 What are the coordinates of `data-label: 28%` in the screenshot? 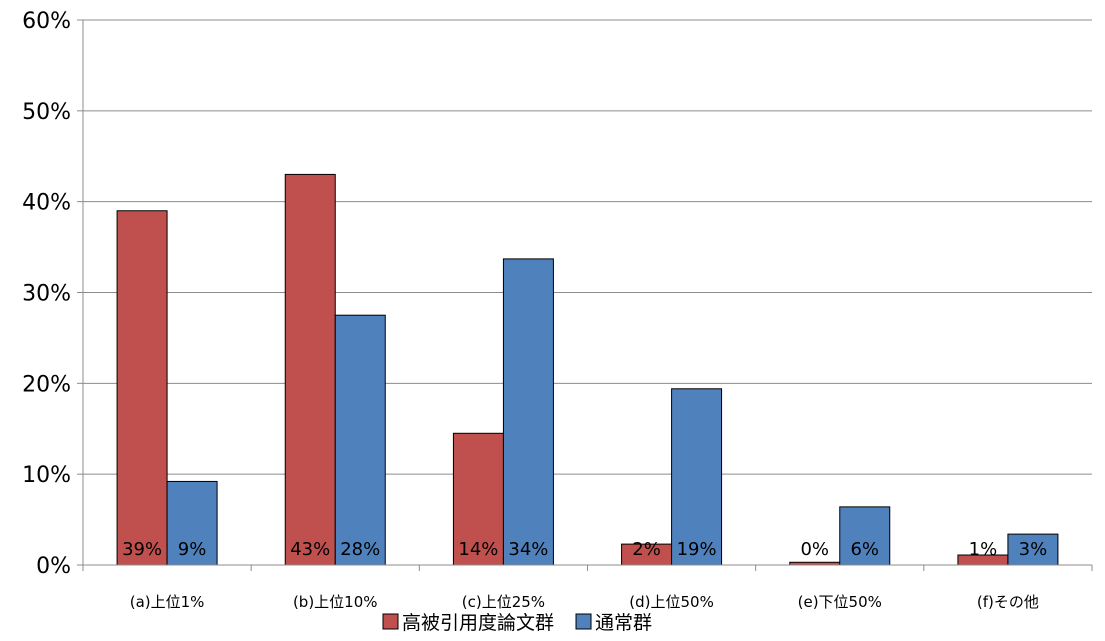 It's located at (360, 549).